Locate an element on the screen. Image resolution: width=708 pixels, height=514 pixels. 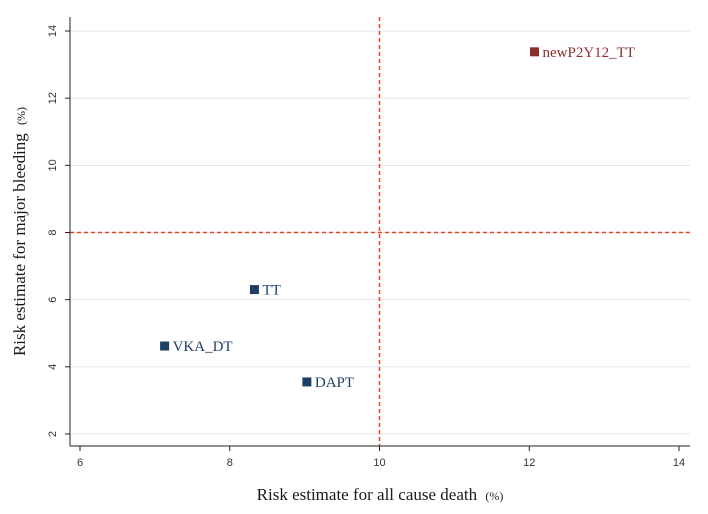
y-tick-label: 2 is located at coordinates (53, 434).